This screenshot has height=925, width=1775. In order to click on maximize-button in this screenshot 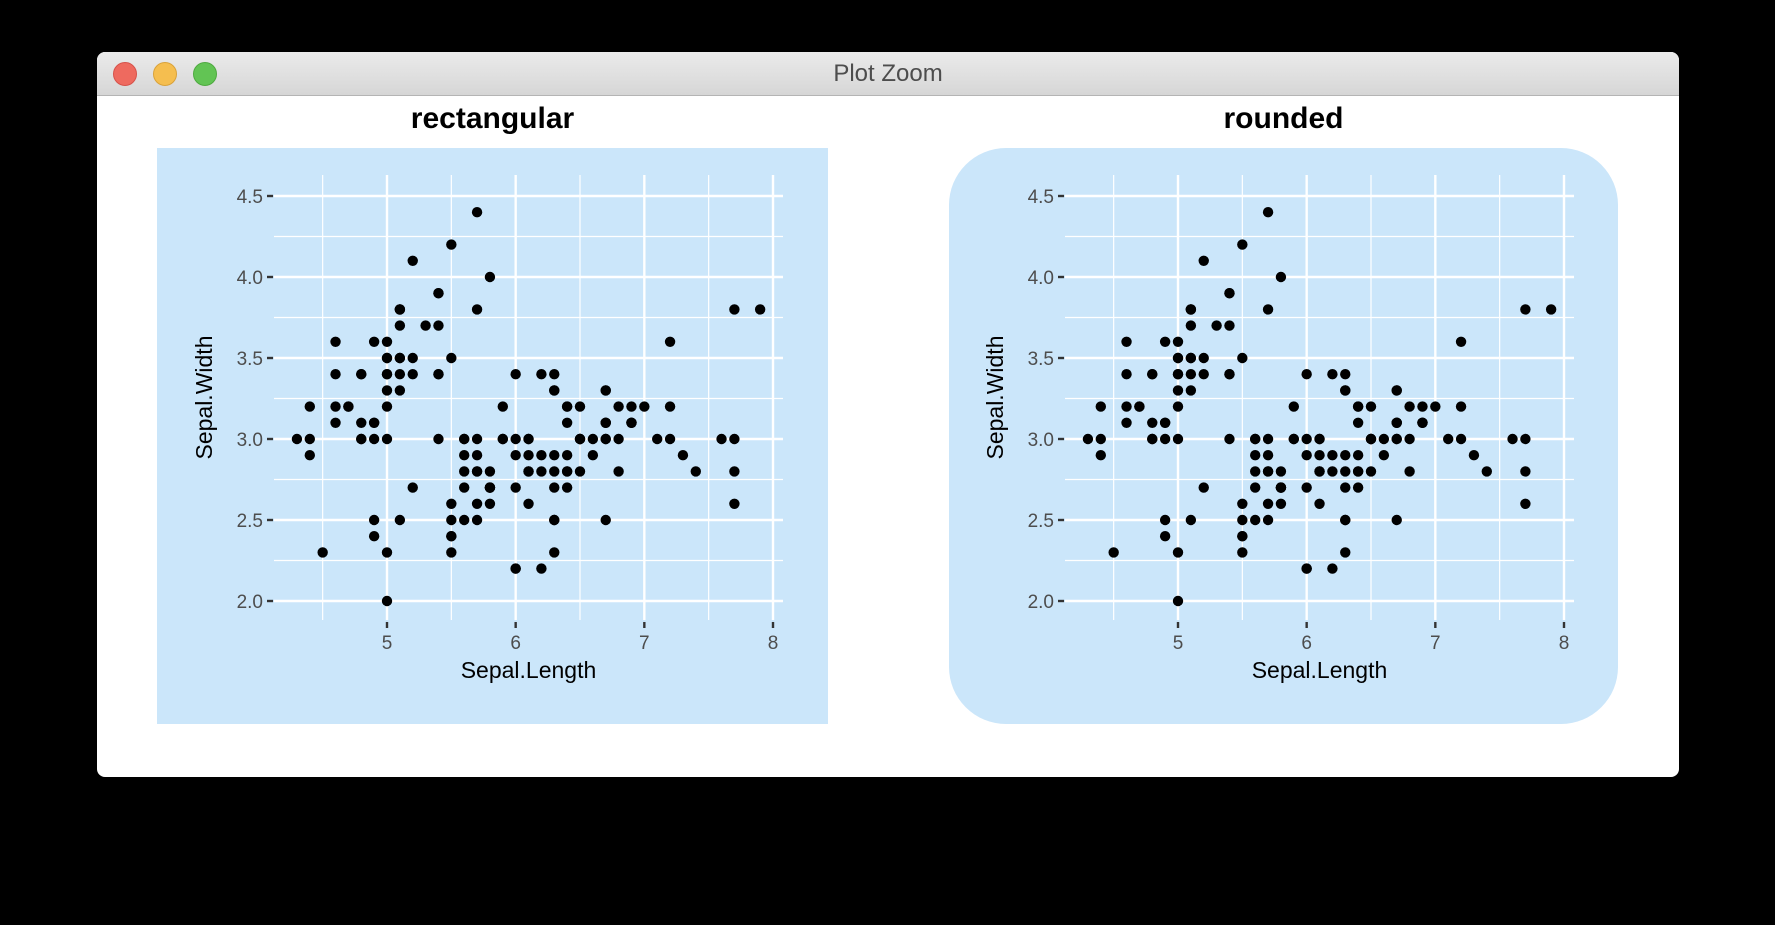, I will do `click(205, 74)`.